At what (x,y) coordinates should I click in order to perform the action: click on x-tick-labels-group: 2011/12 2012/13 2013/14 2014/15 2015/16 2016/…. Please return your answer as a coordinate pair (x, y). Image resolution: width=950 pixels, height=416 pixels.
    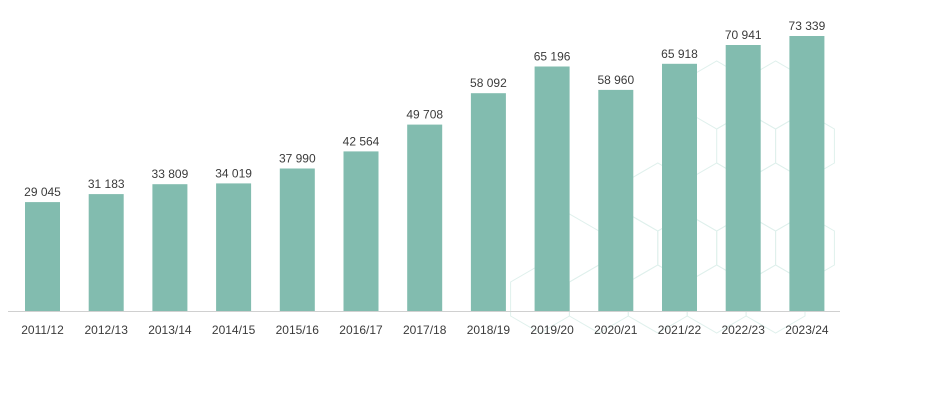
    Looking at the image, I should click on (425, 330).